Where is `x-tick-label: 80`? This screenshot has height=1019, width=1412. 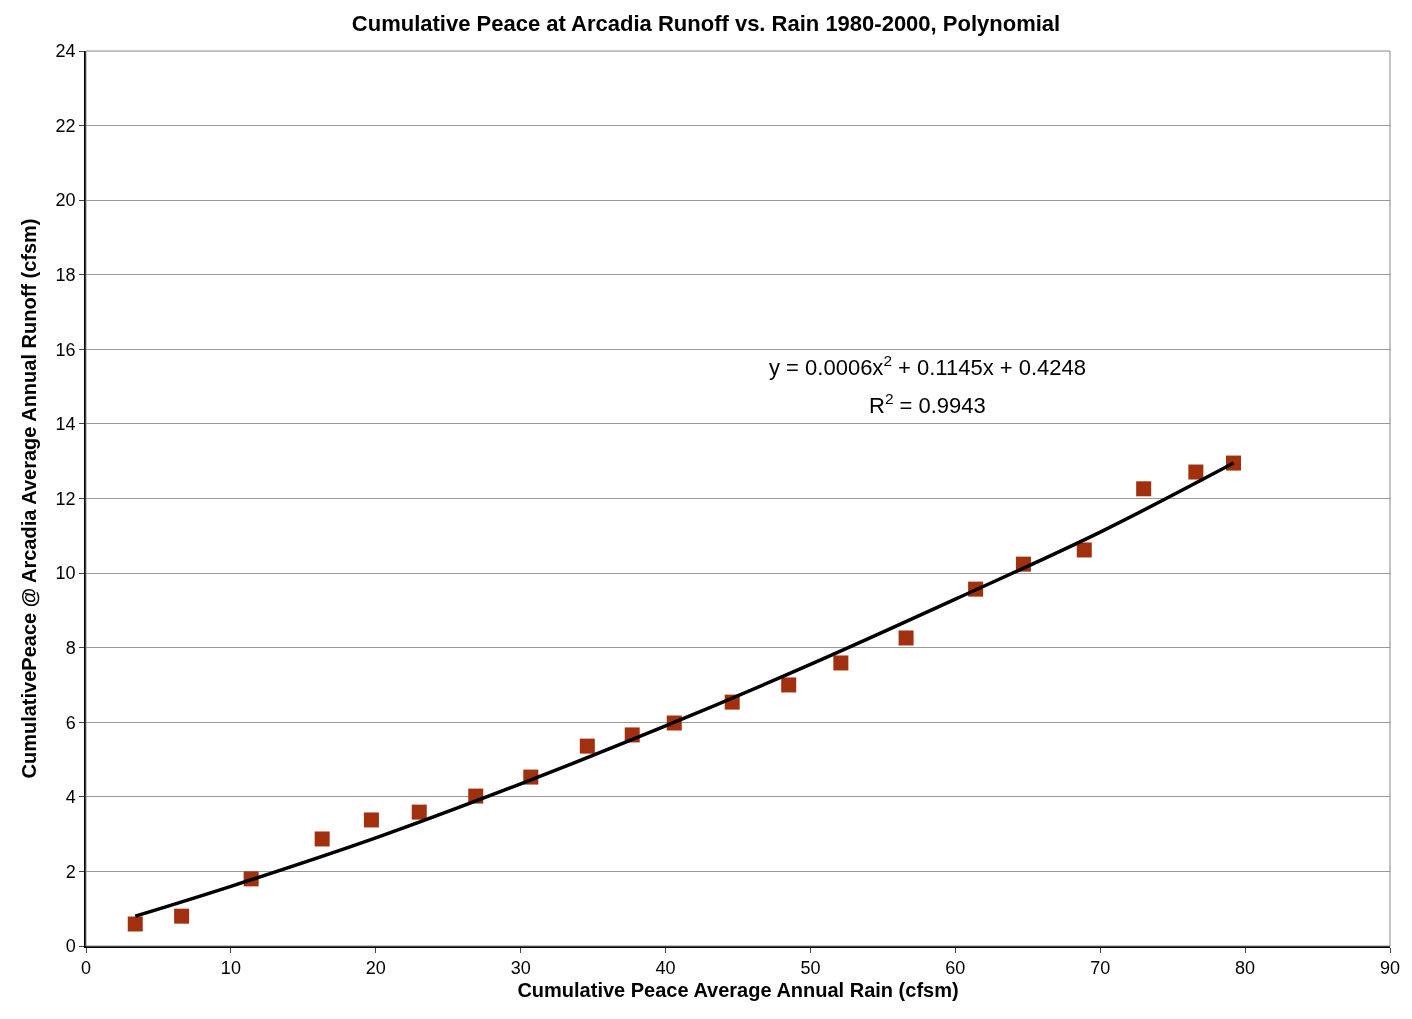 x-tick-label: 80 is located at coordinates (1245, 968).